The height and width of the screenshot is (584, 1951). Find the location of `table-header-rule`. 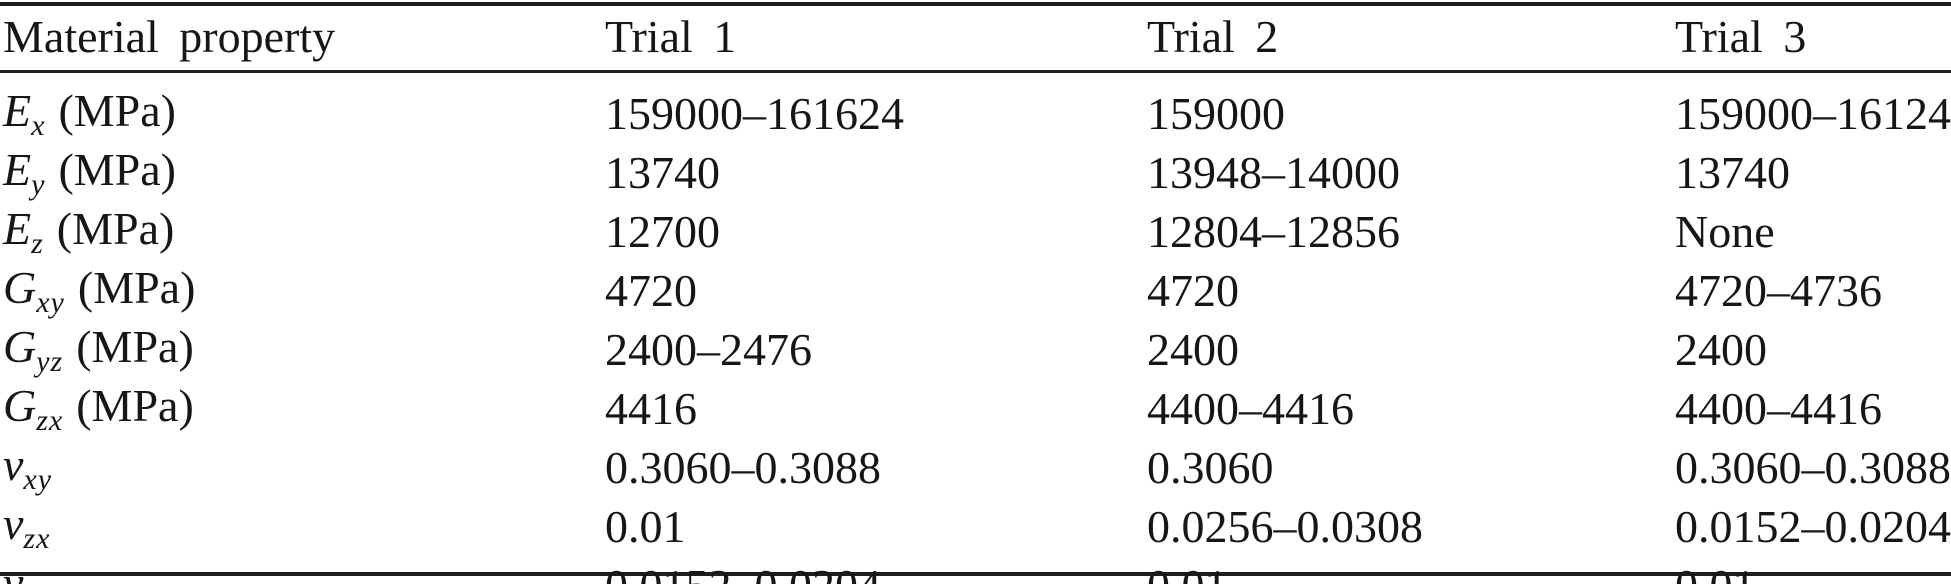

table-header-rule is located at coordinates (975, 71).